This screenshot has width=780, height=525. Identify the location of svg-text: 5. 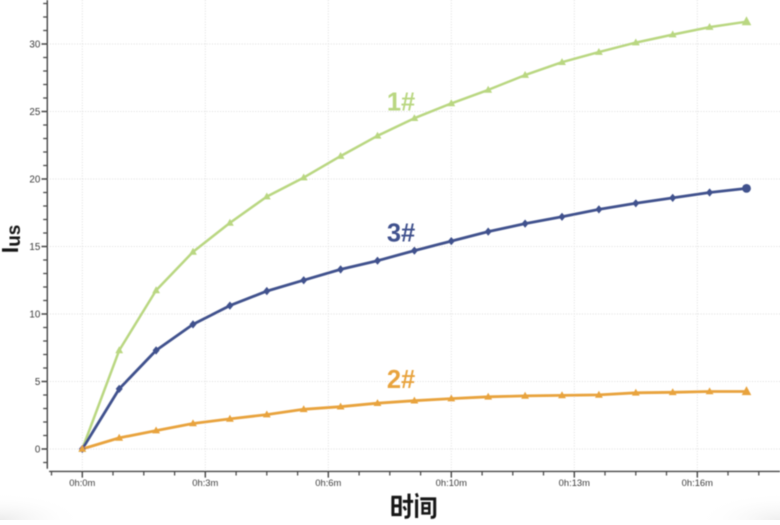
(38, 382).